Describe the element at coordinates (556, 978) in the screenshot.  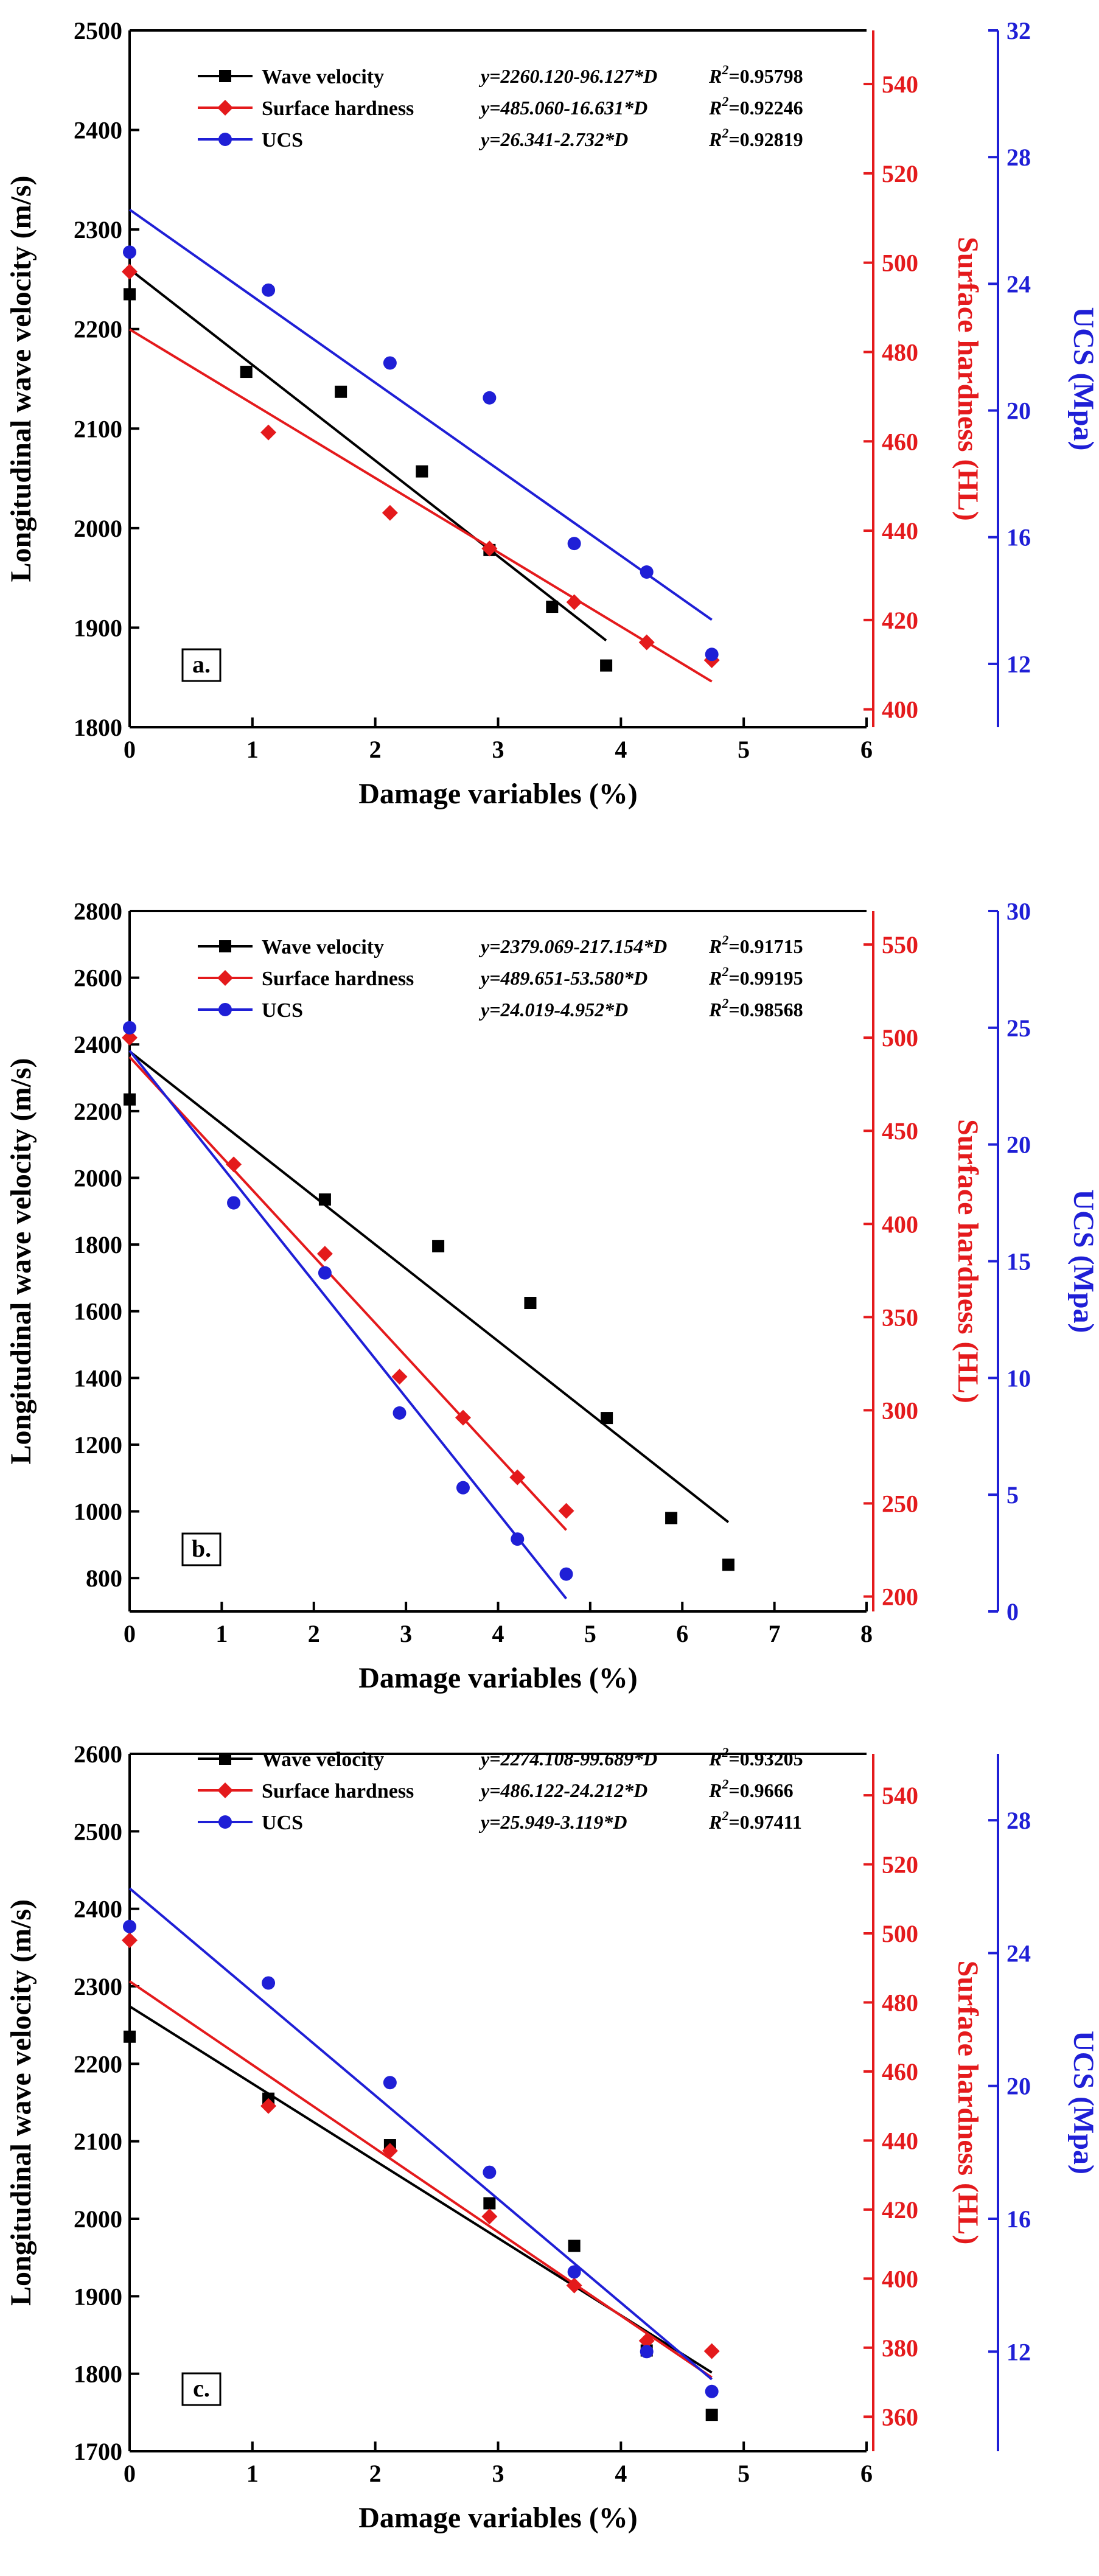
I see `equation-text: y=489.651-53.580*` at that location.